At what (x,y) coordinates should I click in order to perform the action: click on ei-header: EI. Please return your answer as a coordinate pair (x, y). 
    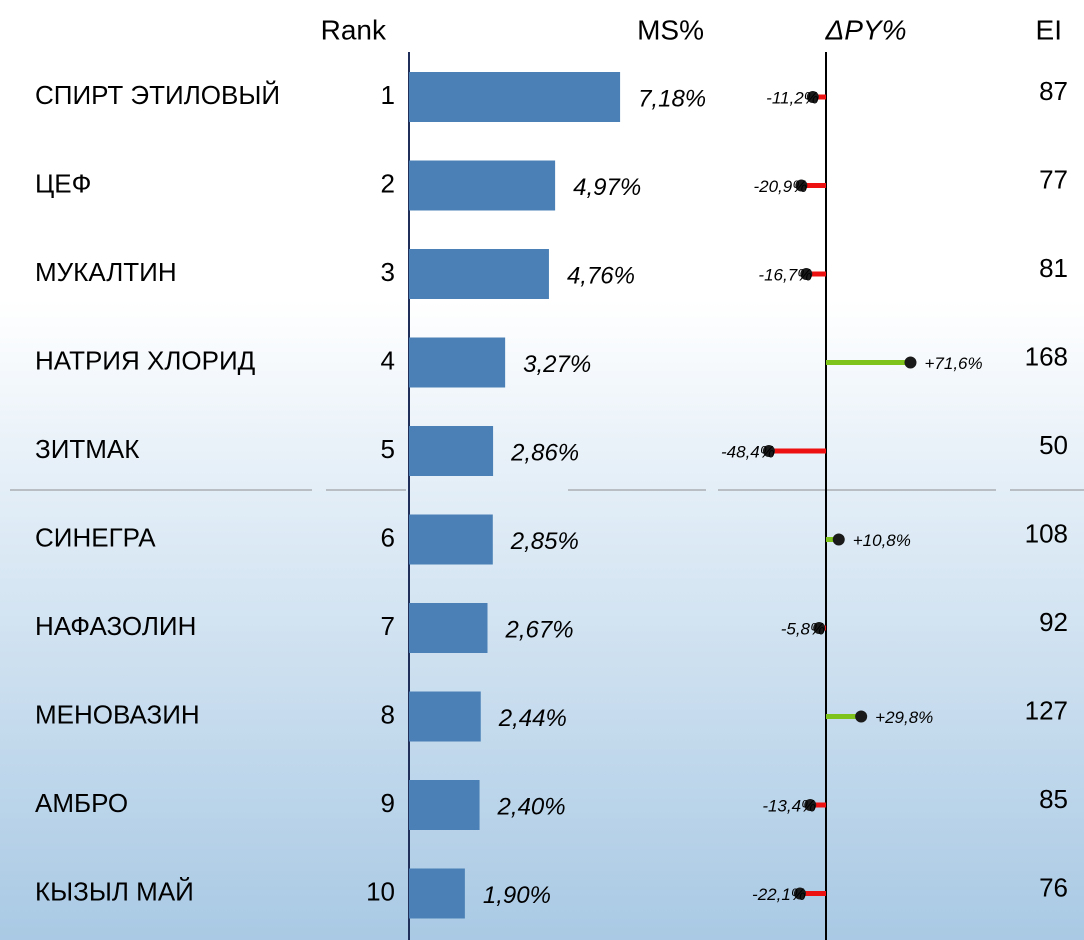
    Looking at the image, I should click on (1049, 29).